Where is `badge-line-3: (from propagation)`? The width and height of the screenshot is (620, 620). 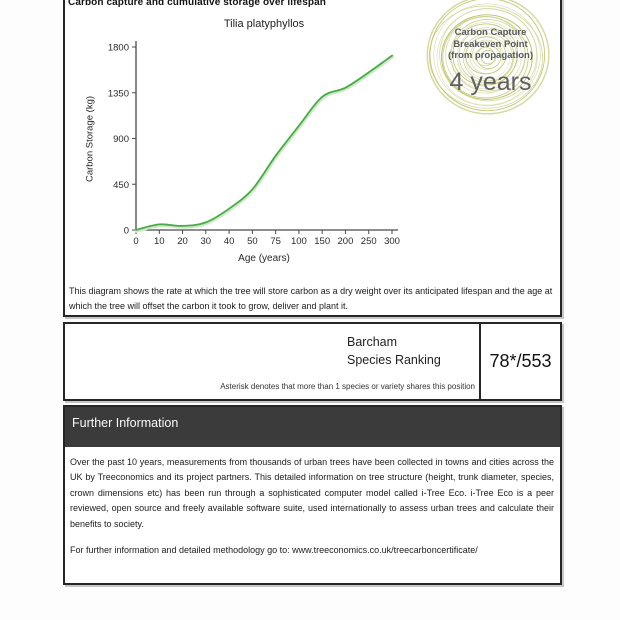
badge-line-3: (from propagation) is located at coordinates (490, 55).